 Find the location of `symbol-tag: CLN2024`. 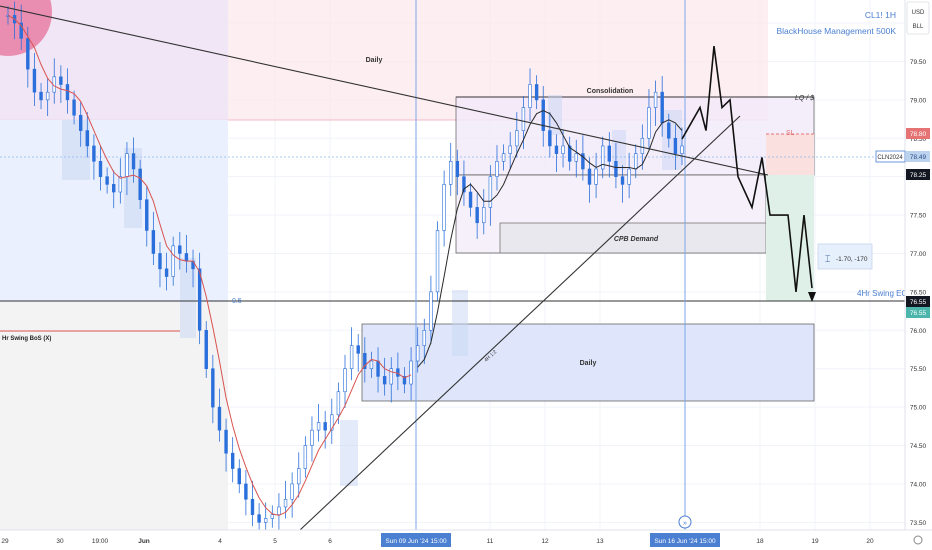

symbol-tag: CLN2024 is located at coordinates (890, 158).